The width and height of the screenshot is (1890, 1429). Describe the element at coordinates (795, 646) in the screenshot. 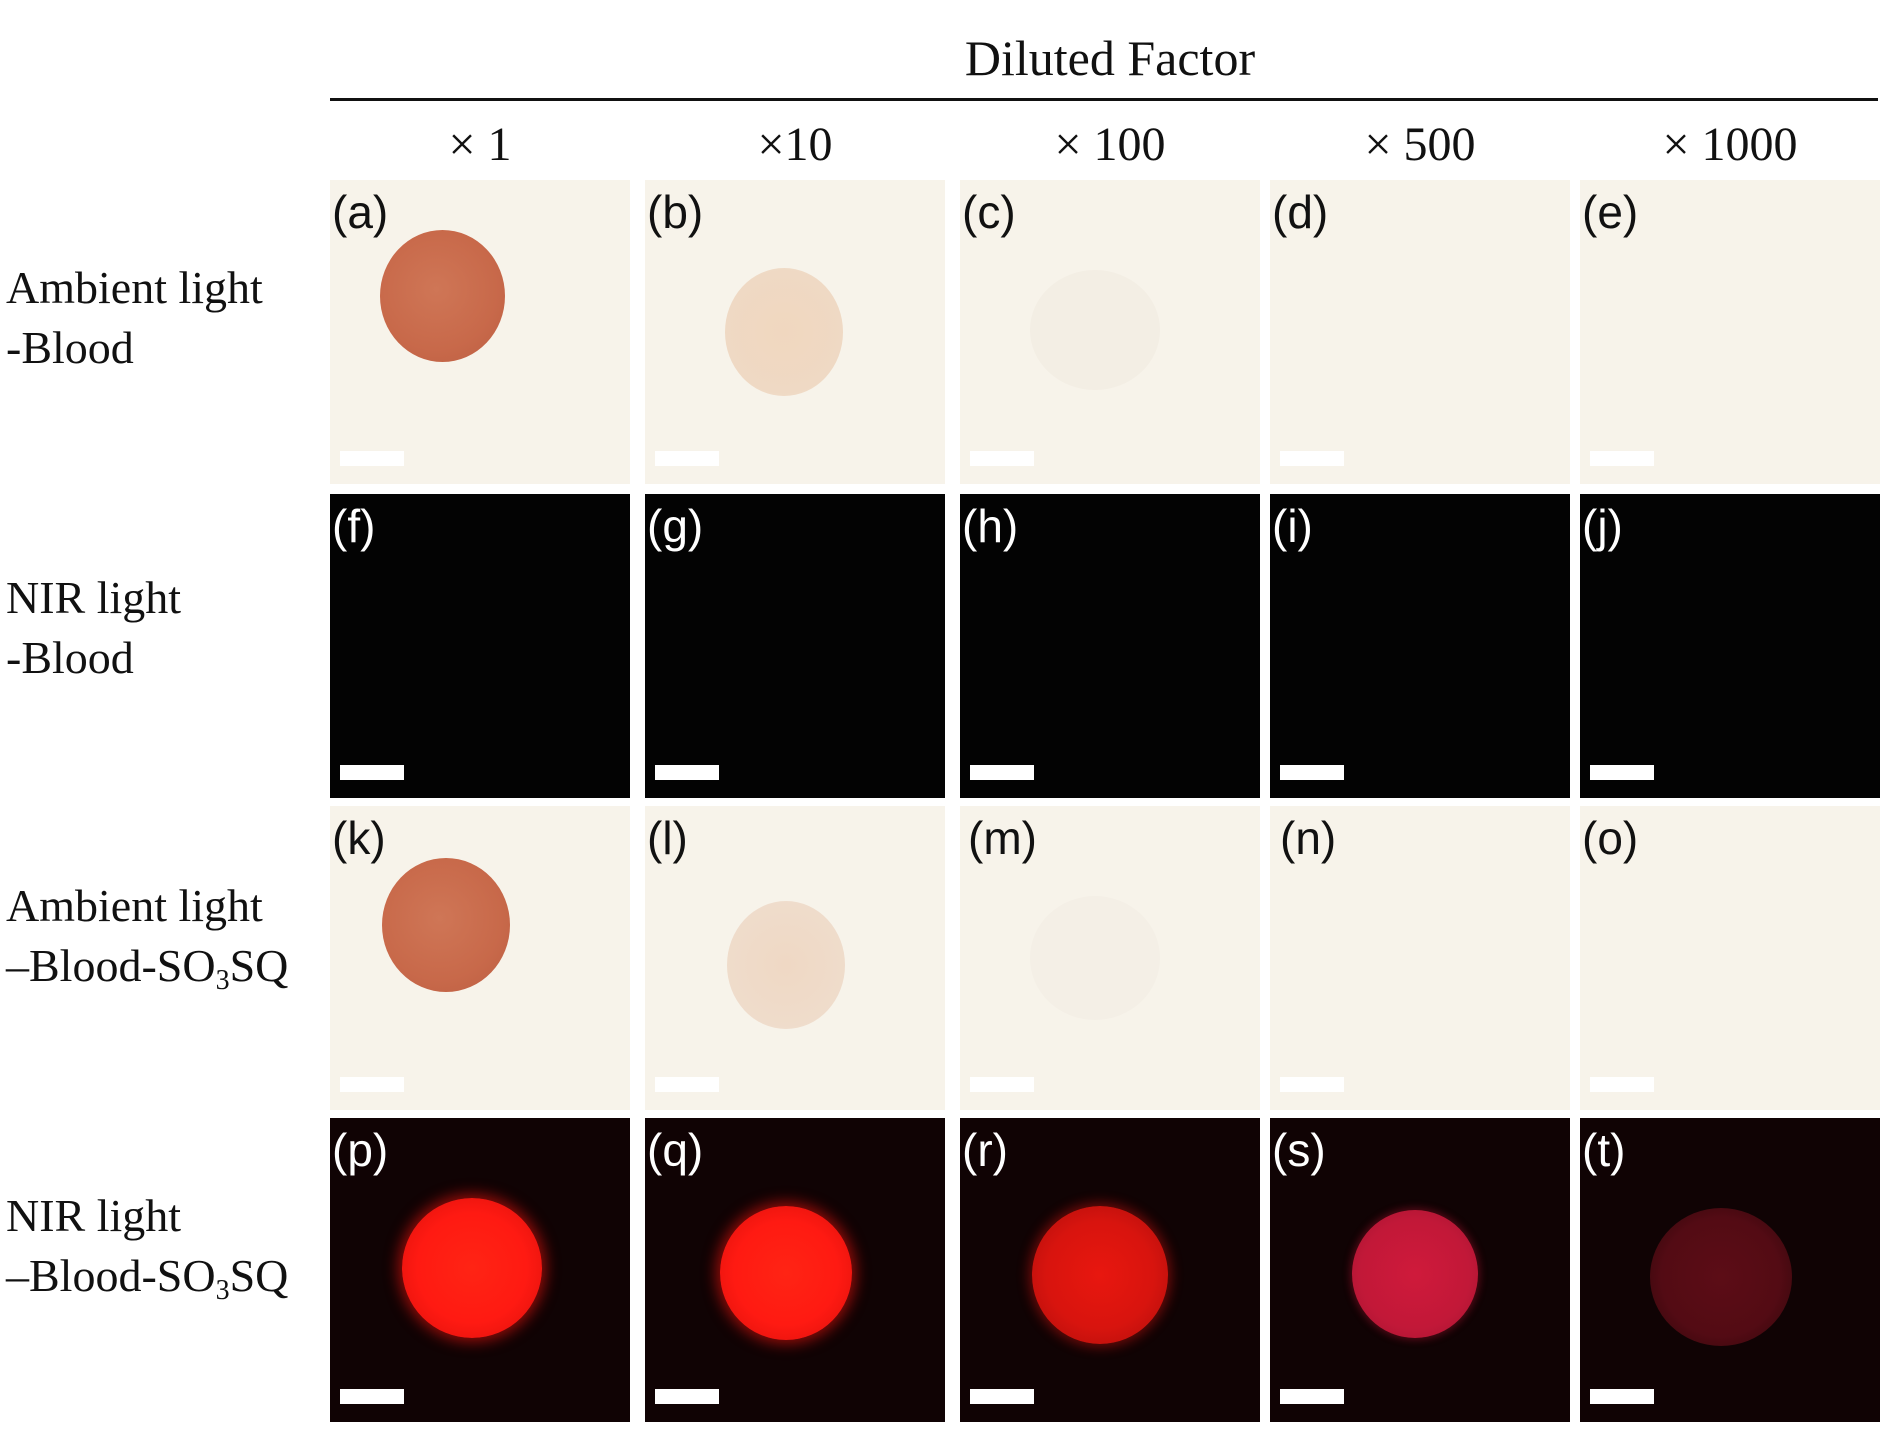

I see `panel-g: (g)` at that location.